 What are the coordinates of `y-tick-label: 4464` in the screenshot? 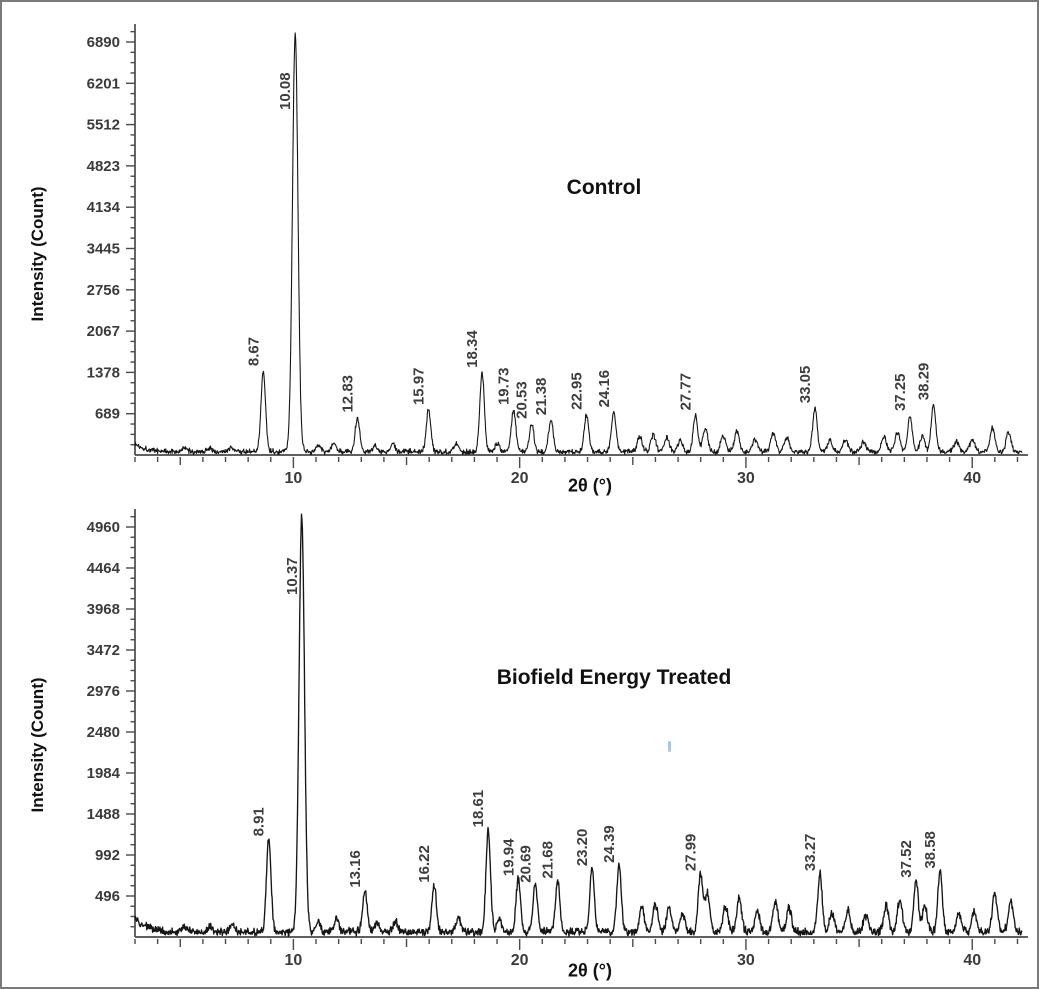 It's located at (104, 568).